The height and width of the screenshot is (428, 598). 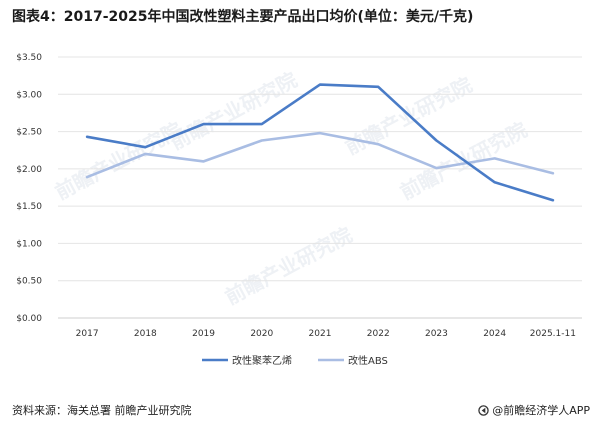 I want to click on y-tick-label: $3.00, so click(x=29, y=95).